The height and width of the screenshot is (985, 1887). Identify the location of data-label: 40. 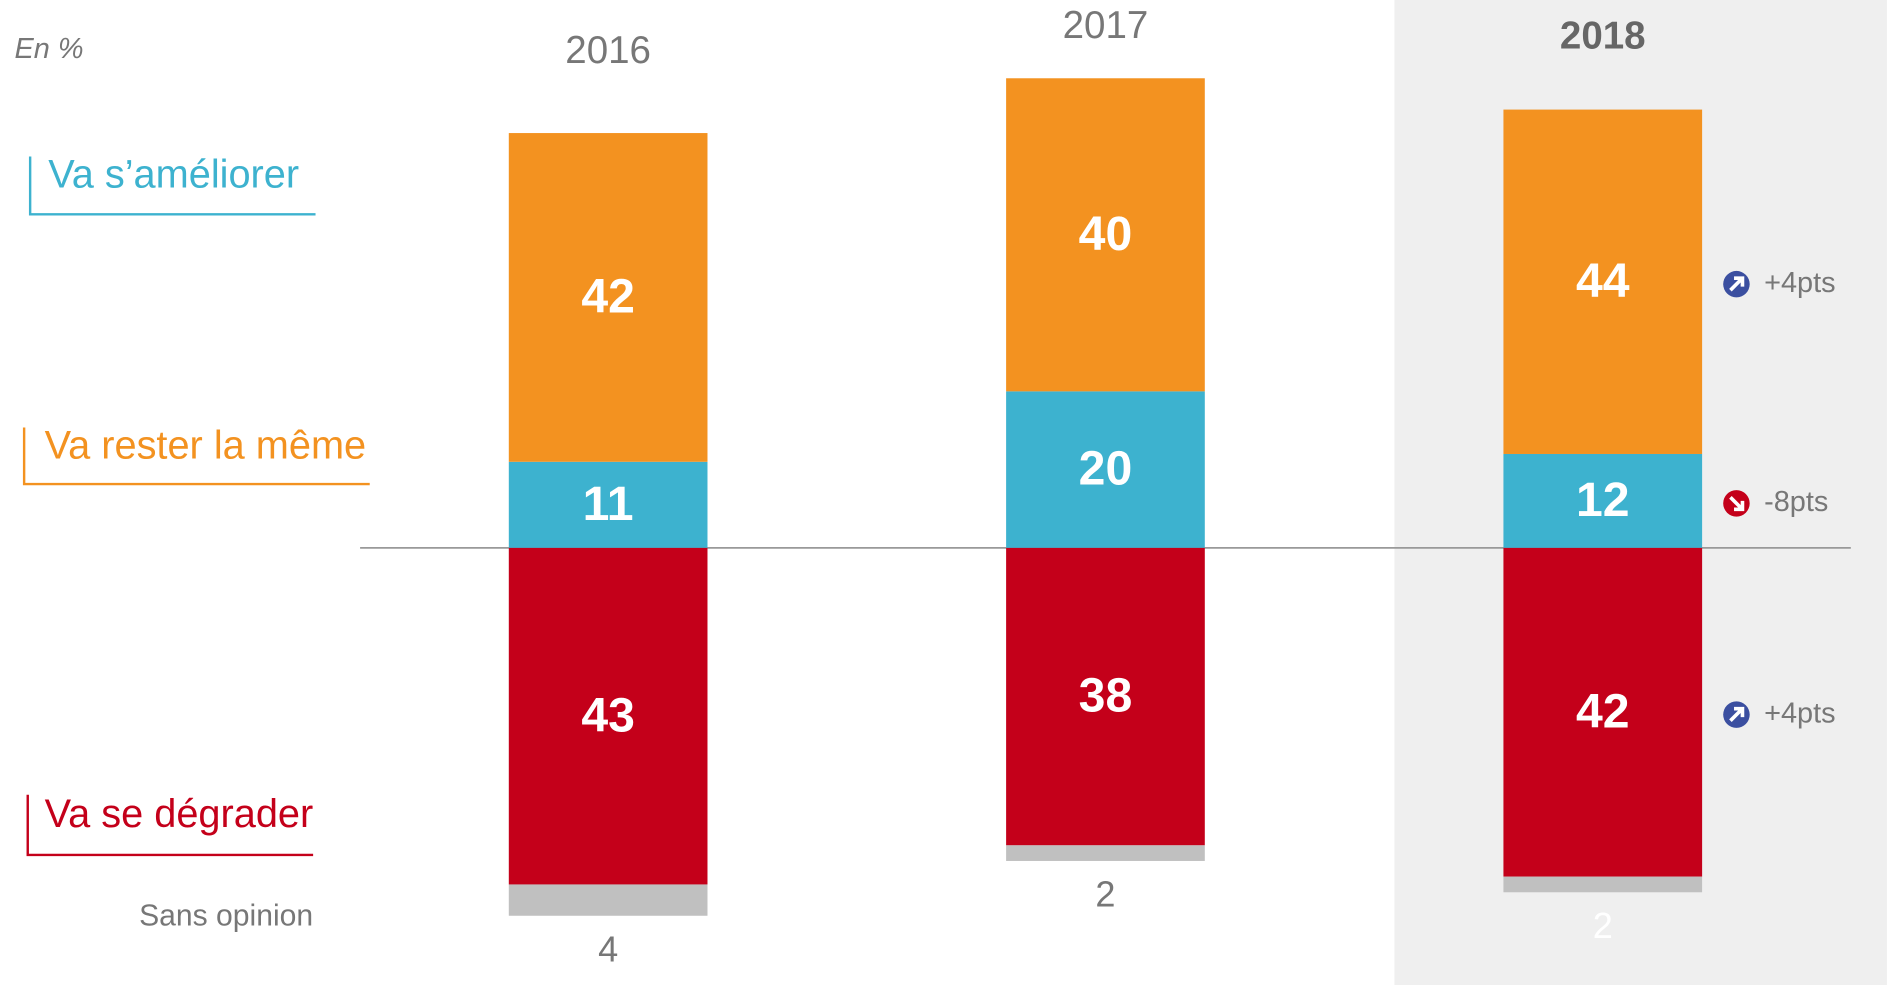
(1106, 234).